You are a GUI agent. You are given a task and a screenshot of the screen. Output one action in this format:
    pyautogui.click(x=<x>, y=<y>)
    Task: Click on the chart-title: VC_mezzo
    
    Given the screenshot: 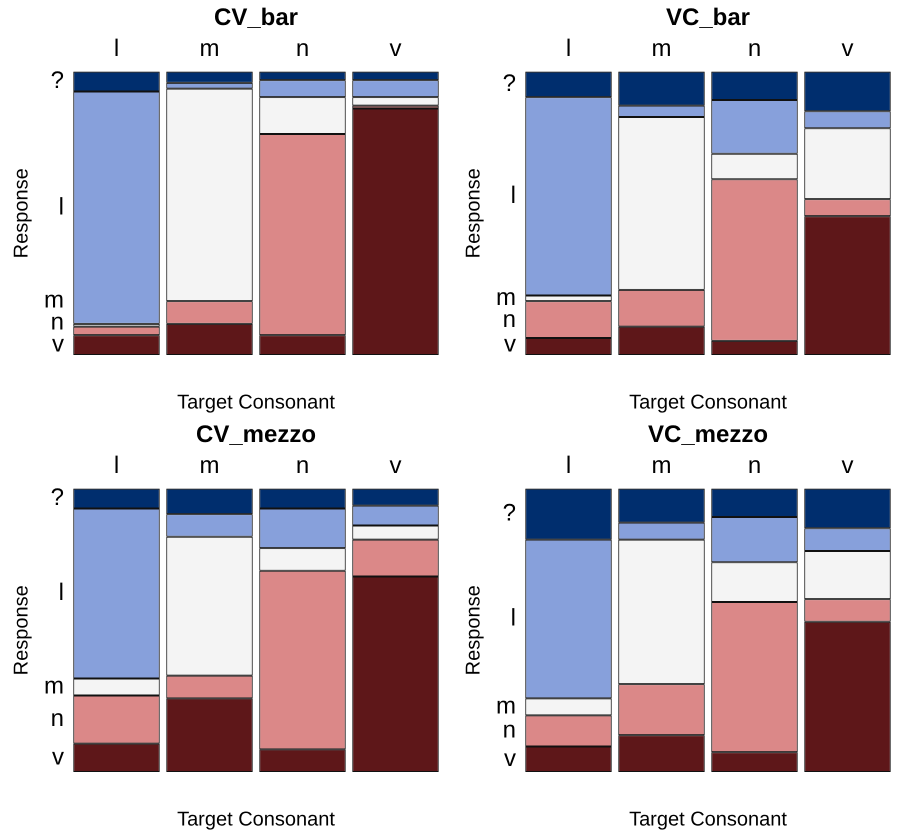 What is the action you would take?
    pyautogui.click(x=708, y=434)
    